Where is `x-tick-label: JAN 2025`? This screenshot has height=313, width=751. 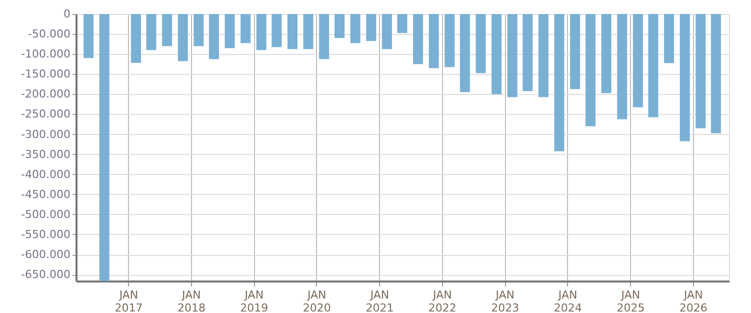 x-tick-label: JAN 2025 is located at coordinates (630, 300).